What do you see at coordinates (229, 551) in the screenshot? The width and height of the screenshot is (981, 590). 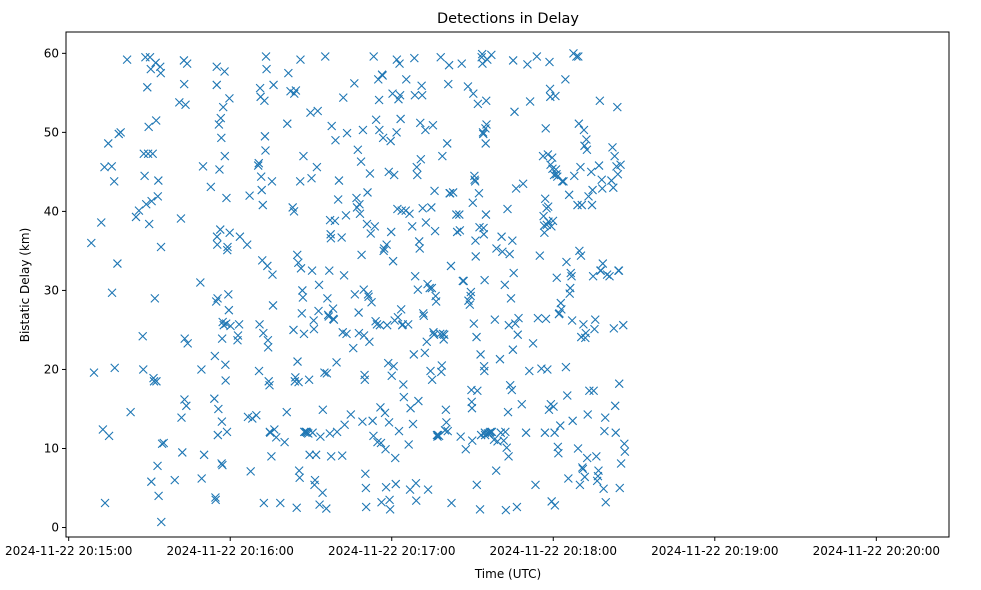 I see `x-tick-label: 2024-11-22 20:16:00` at bounding box center [229, 551].